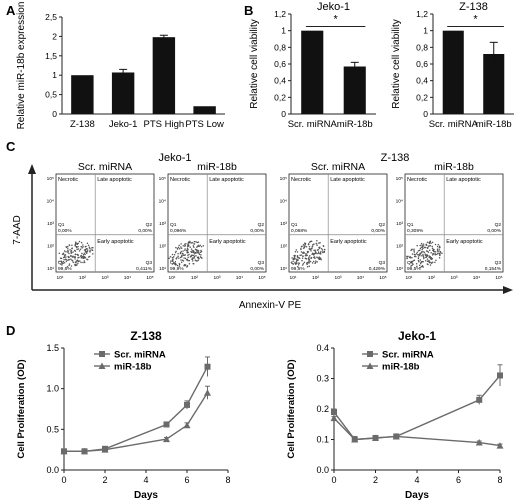 This screenshot has width=520, height=503. Describe the element at coordinates (417, 336) in the screenshot. I see `chart-title: Jeko-1` at that location.